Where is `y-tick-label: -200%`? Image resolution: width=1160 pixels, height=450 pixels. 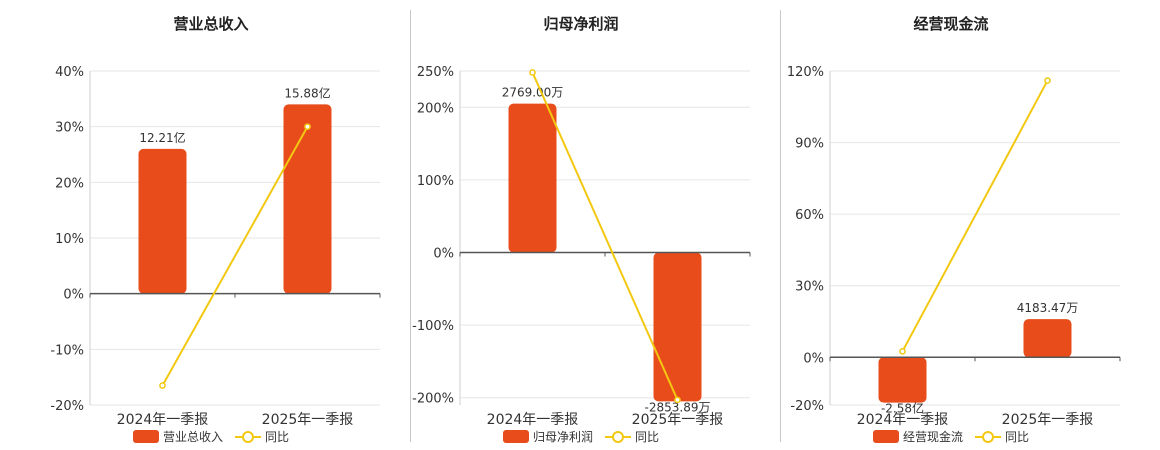 y-tick-label: -200% is located at coordinates (433, 399).